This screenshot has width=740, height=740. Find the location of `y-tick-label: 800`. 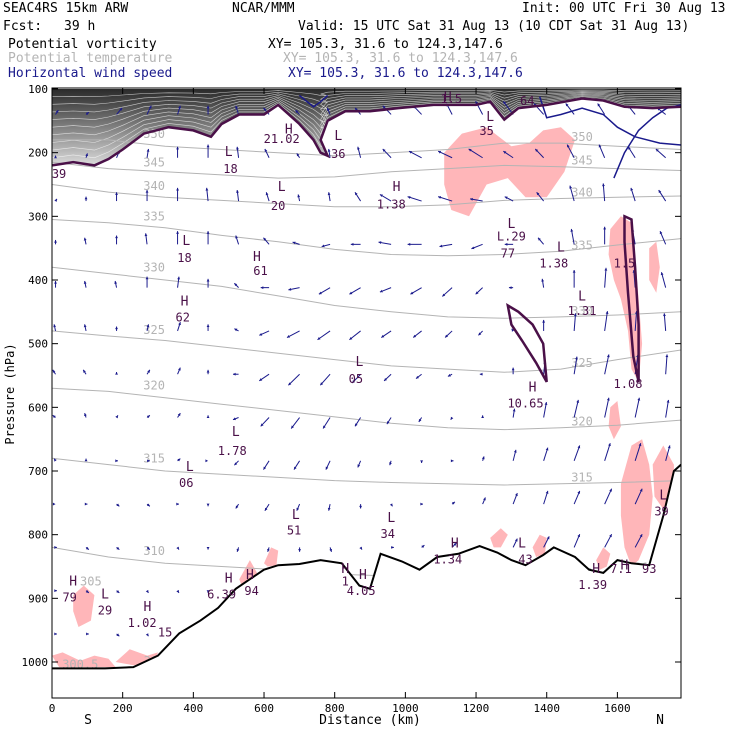

y-tick-label: 800 is located at coordinates (38, 535).